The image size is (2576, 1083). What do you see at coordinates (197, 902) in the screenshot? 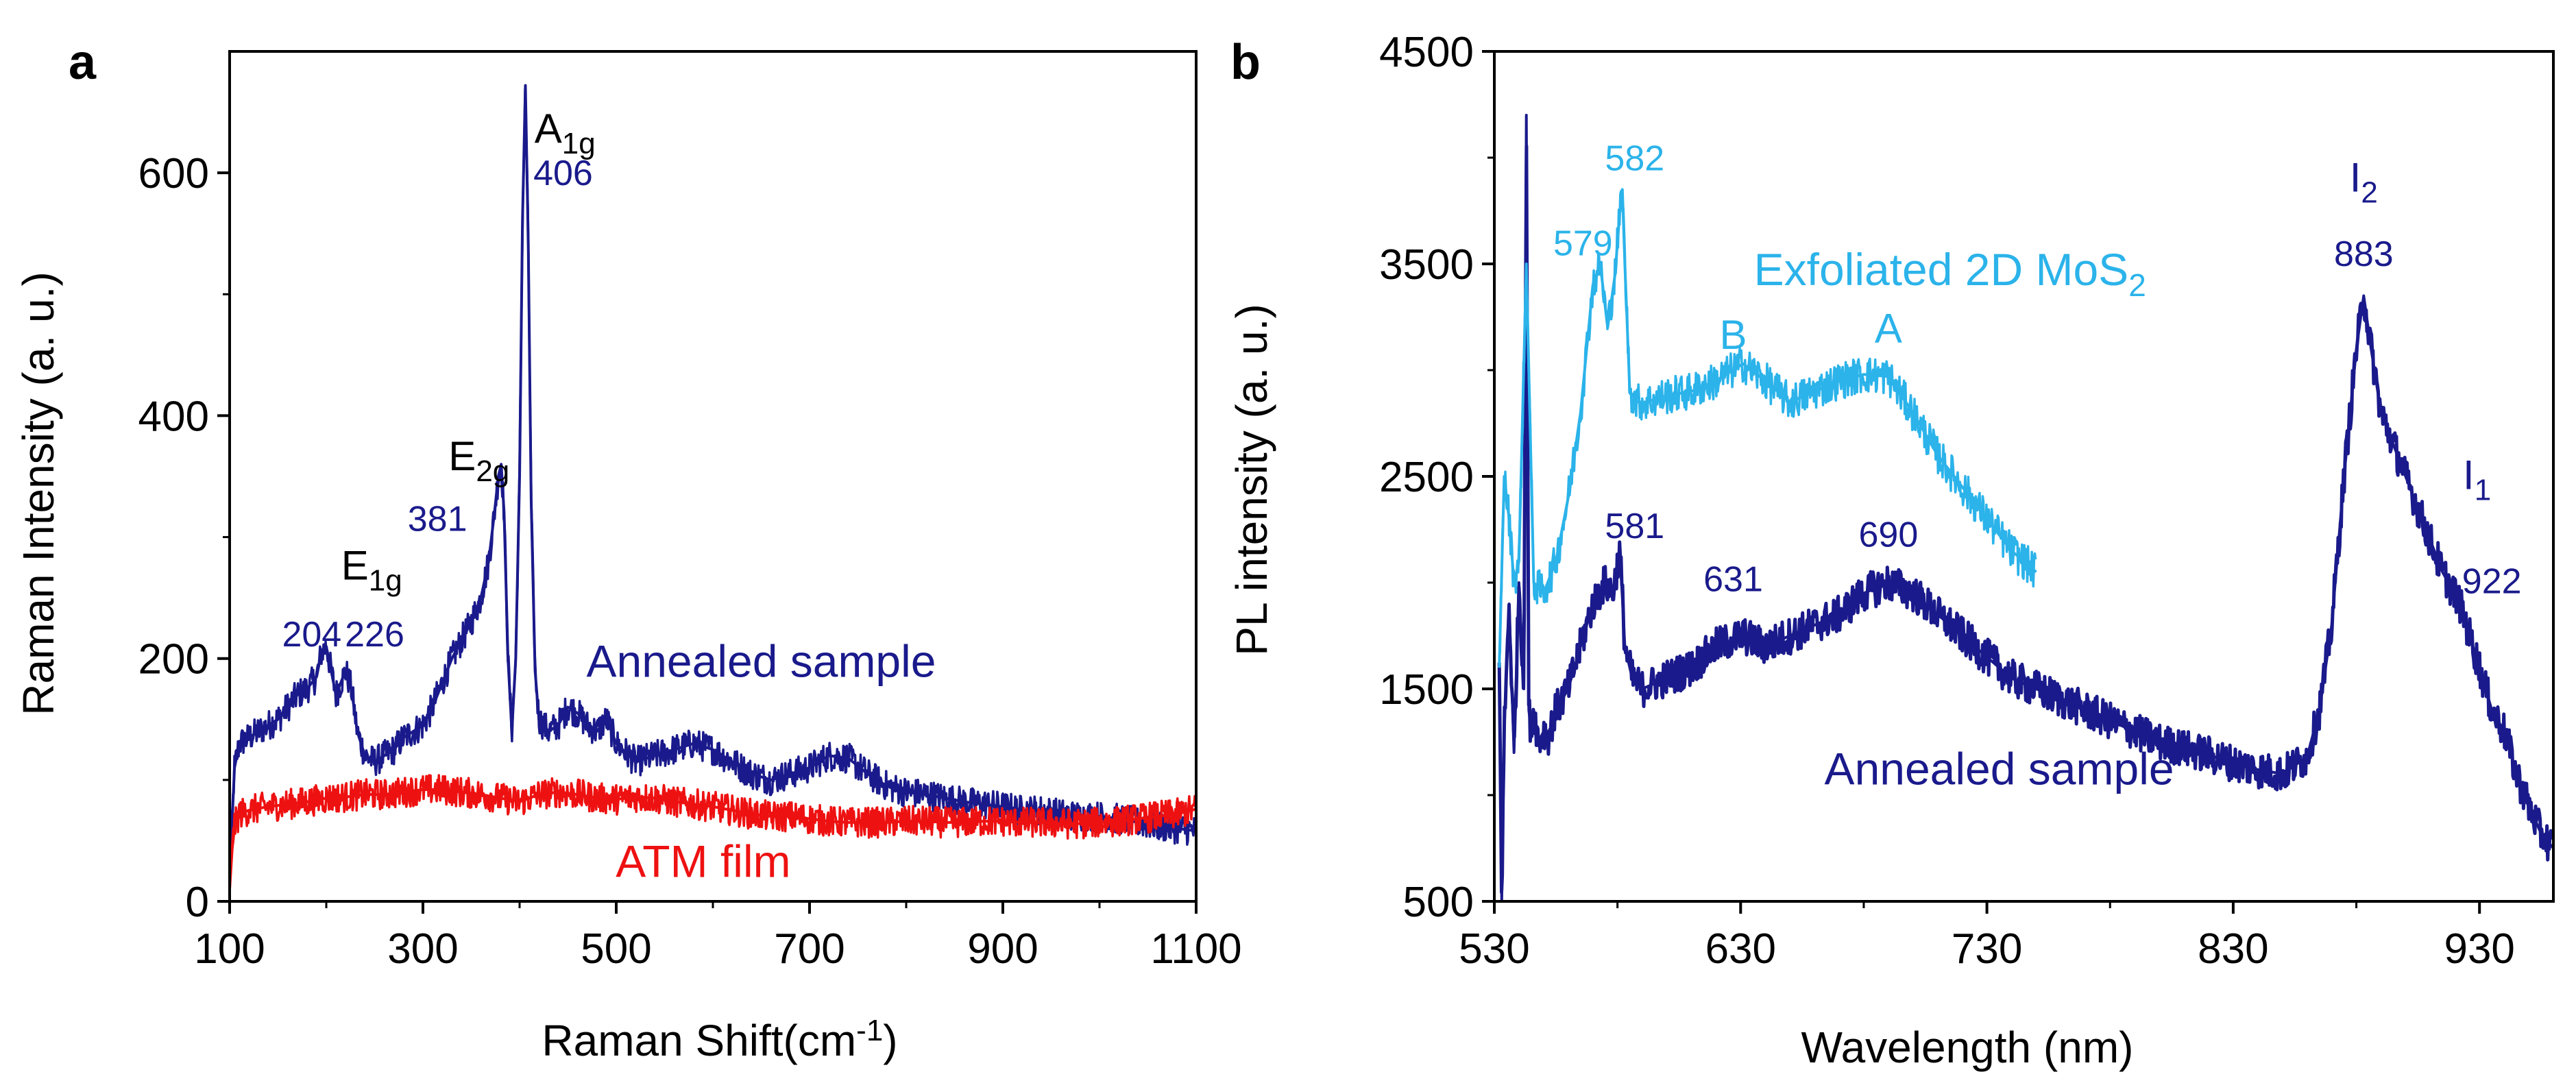
I see `y-tick-label: 0` at bounding box center [197, 902].